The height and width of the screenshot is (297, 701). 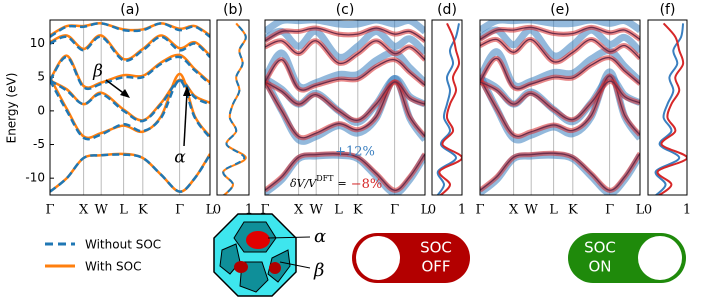 What do you see at coordinates (367, 184) in the screenshot?
I see `strain-value: −8%` at bounding box center [367, 184].